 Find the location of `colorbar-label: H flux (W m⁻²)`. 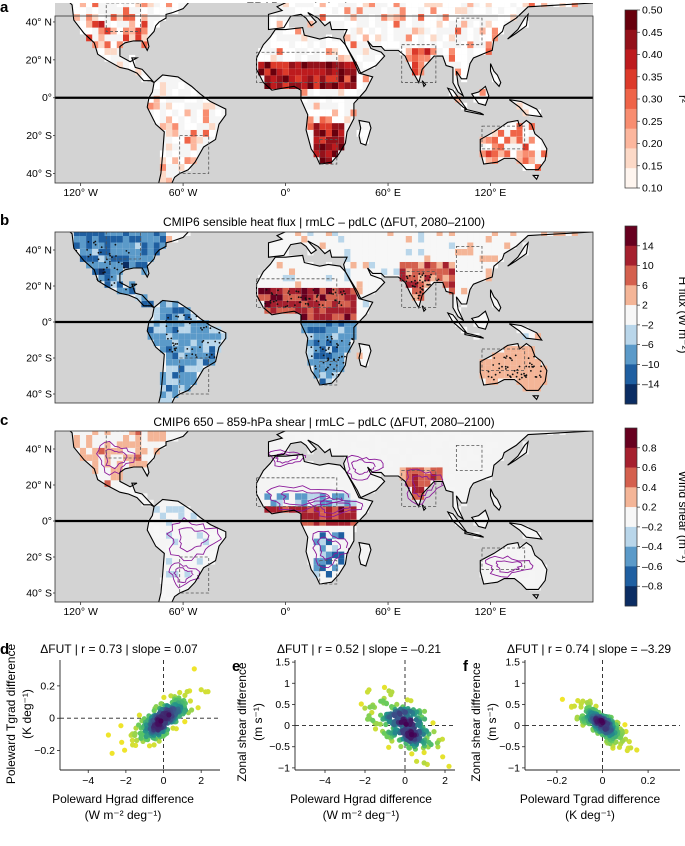

colorbar-label: H flux (W m⁻²) is located at coordinates (680, 315).